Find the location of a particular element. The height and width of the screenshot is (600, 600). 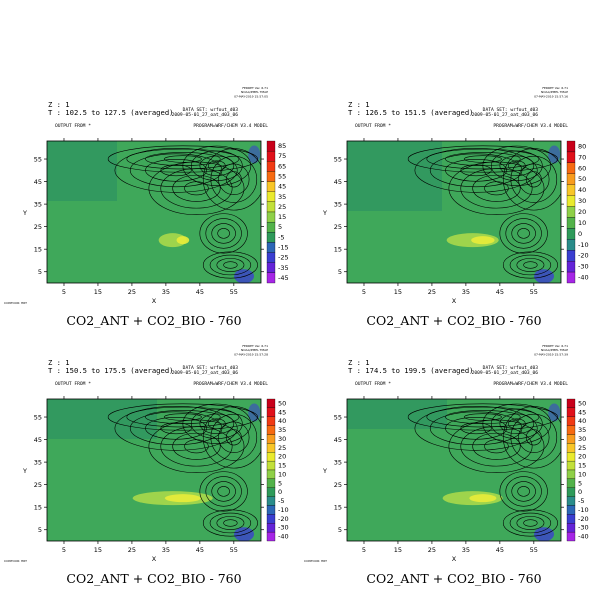

ferret-corner-line: 07-MAY-2019 15:57:39 is located at coordinates (551, 354).